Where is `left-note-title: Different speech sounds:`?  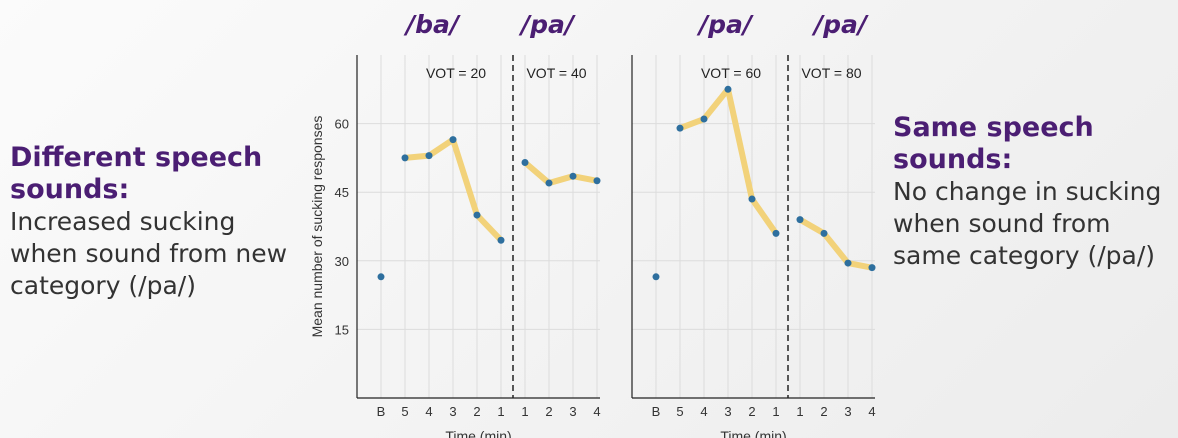 left-note-title: Different speech sounds: is located at coordinates (136, 173).